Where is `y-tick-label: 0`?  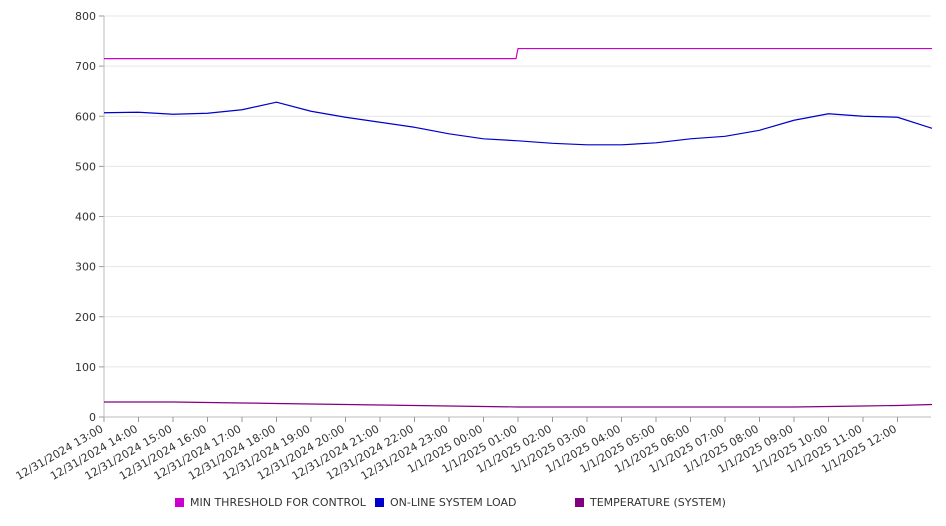
y-tick-label: 0 is located at coordinates (92, 417).